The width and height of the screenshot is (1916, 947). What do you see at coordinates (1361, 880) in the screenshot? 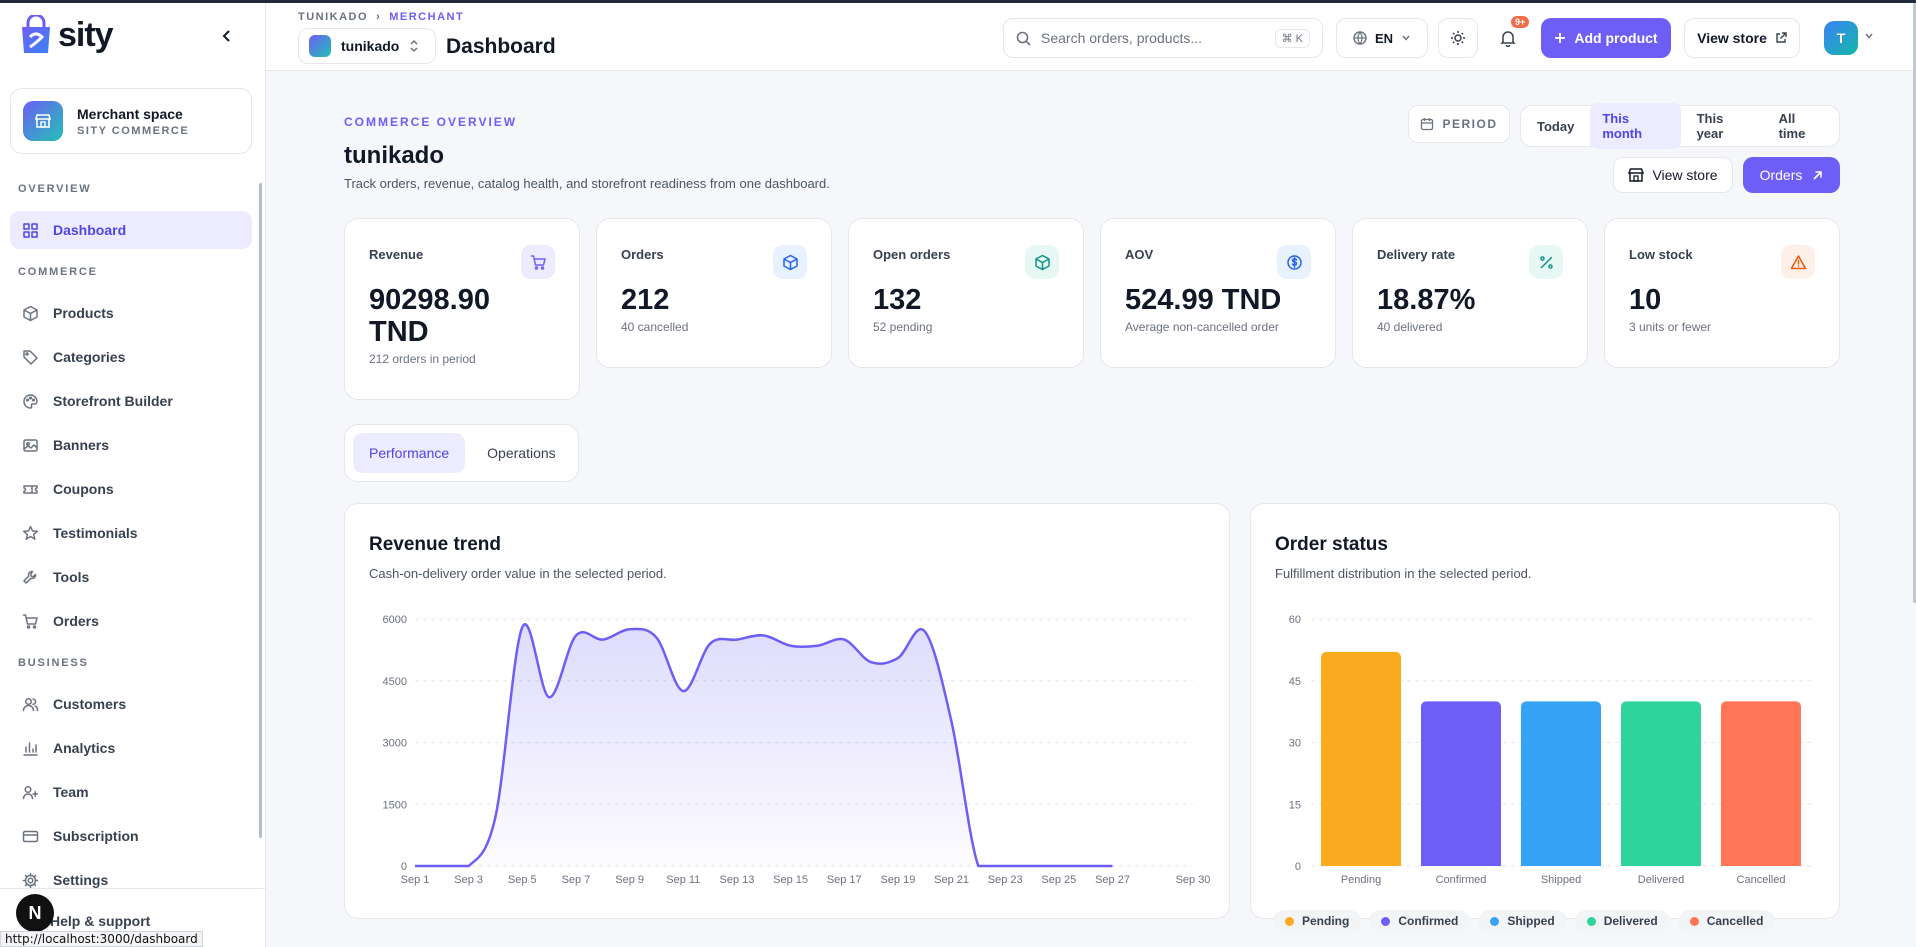
I see `x-tick-label: Pending` at bounding box center [1361, 880].